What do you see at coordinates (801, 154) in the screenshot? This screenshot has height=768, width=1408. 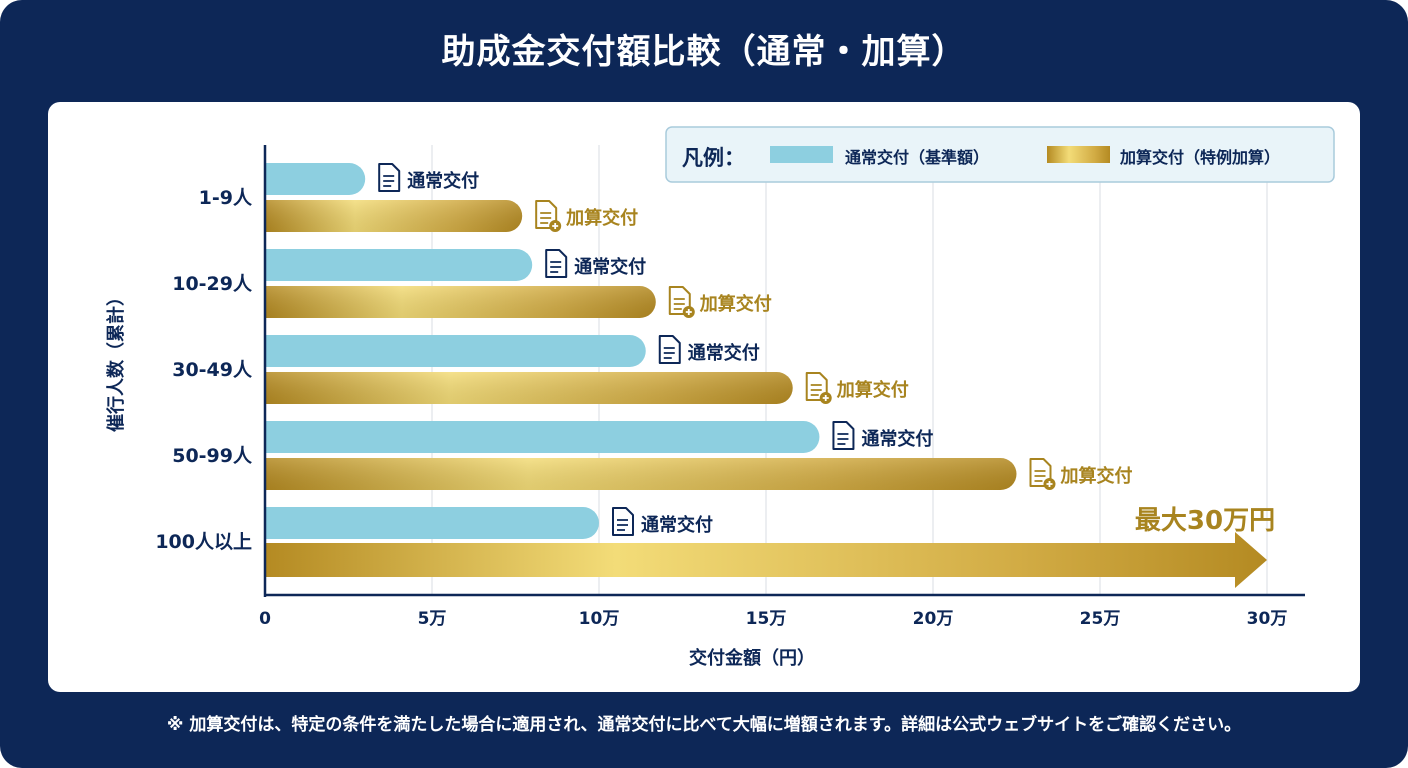 I see `legend-swatch-normal` at bounding box center [801, 154].